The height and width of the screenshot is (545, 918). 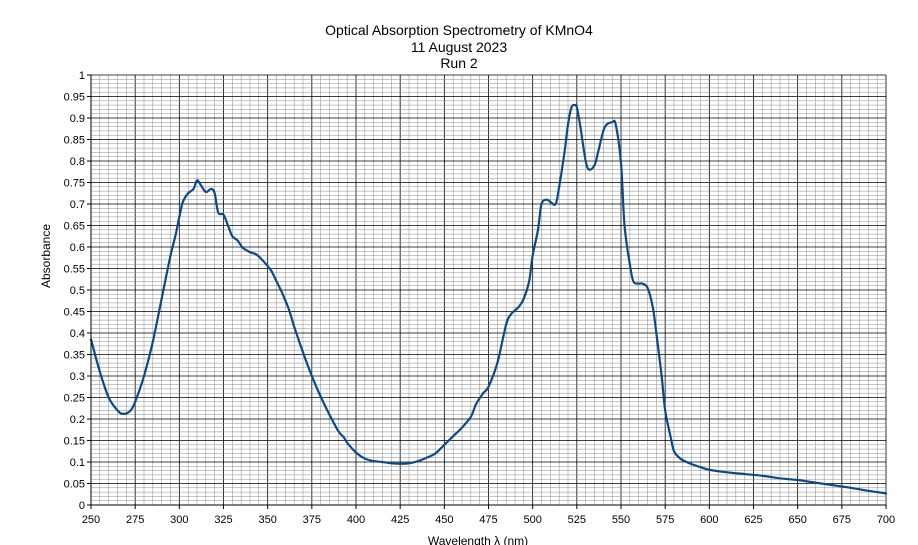 What do you see at coordinates (77, 463) in the screenshot?
I see `y-tick-label: 0.1` at bounding box center [77, 463].